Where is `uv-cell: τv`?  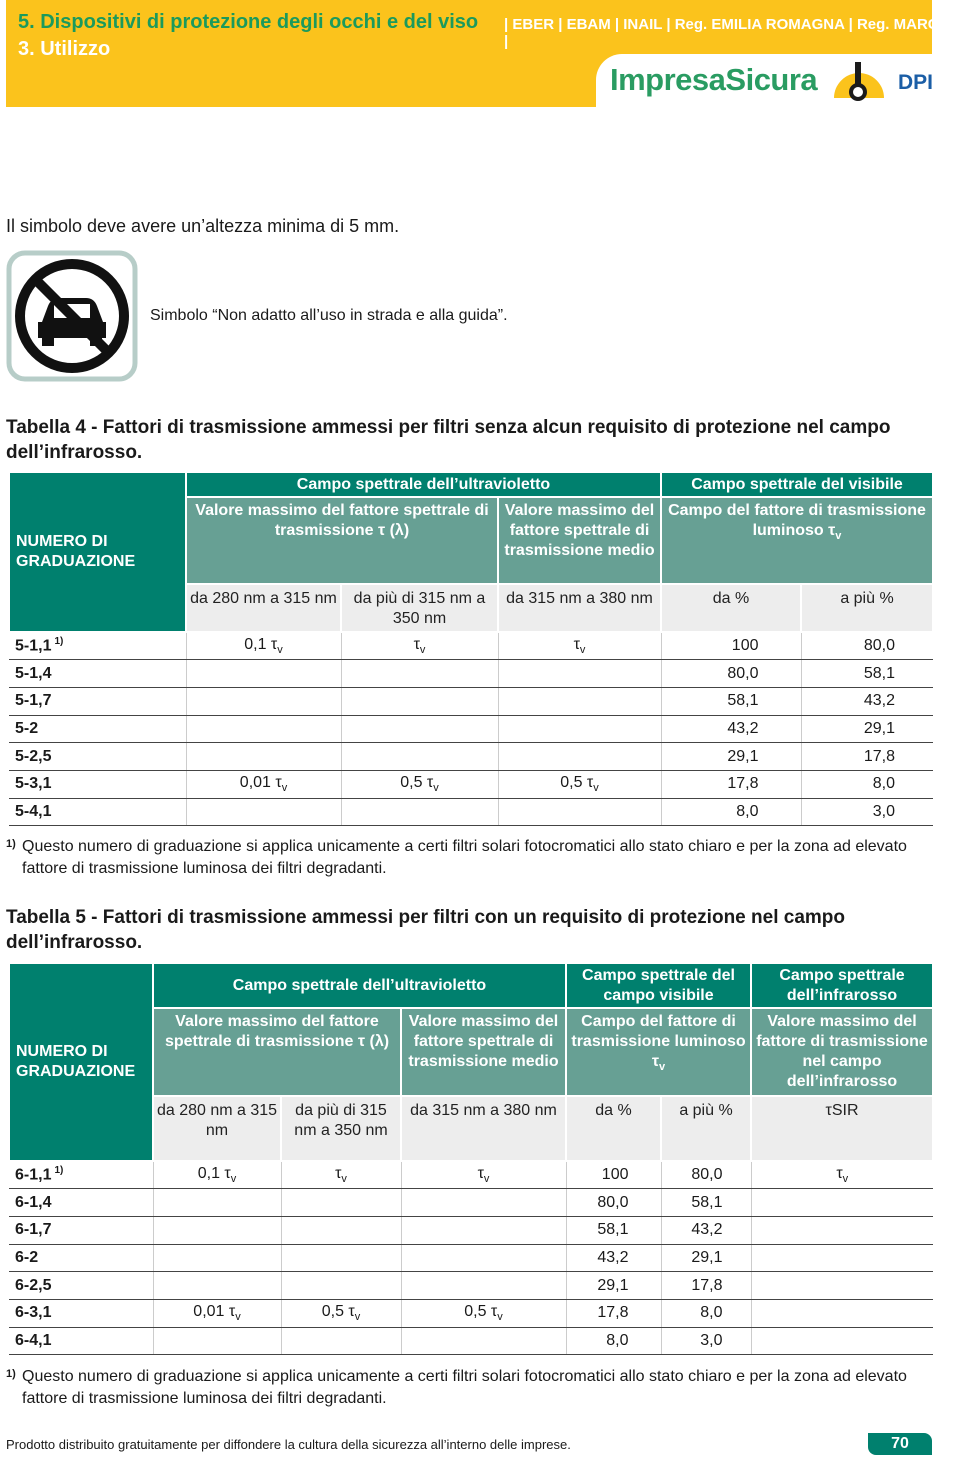 uv-cell: τv is located at coordinates (483, 1175).